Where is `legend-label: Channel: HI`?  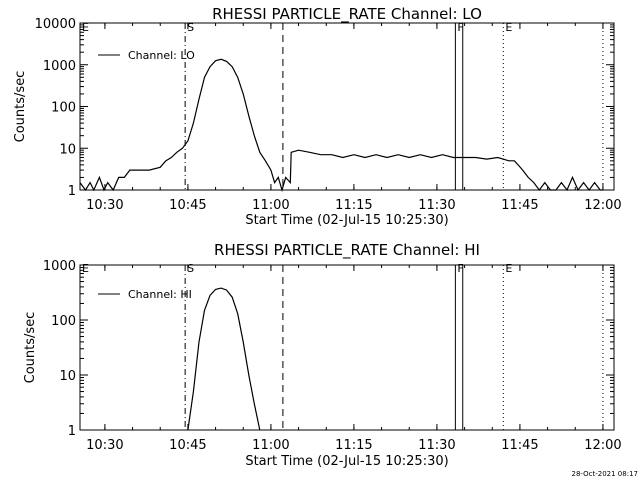
legend-label: Channel: HI is located at coordinates (160, 294).